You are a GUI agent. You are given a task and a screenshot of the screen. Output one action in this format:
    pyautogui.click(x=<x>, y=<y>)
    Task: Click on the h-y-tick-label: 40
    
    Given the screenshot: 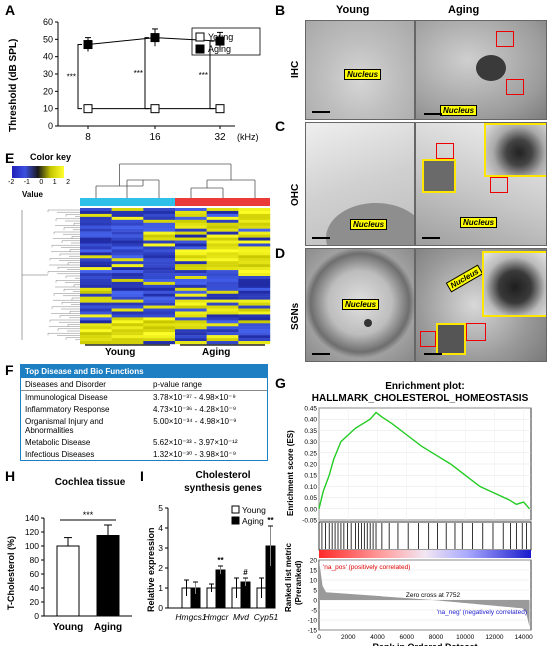 What is the action you would take?
    pyautogui.click(x=35, y=588)
    